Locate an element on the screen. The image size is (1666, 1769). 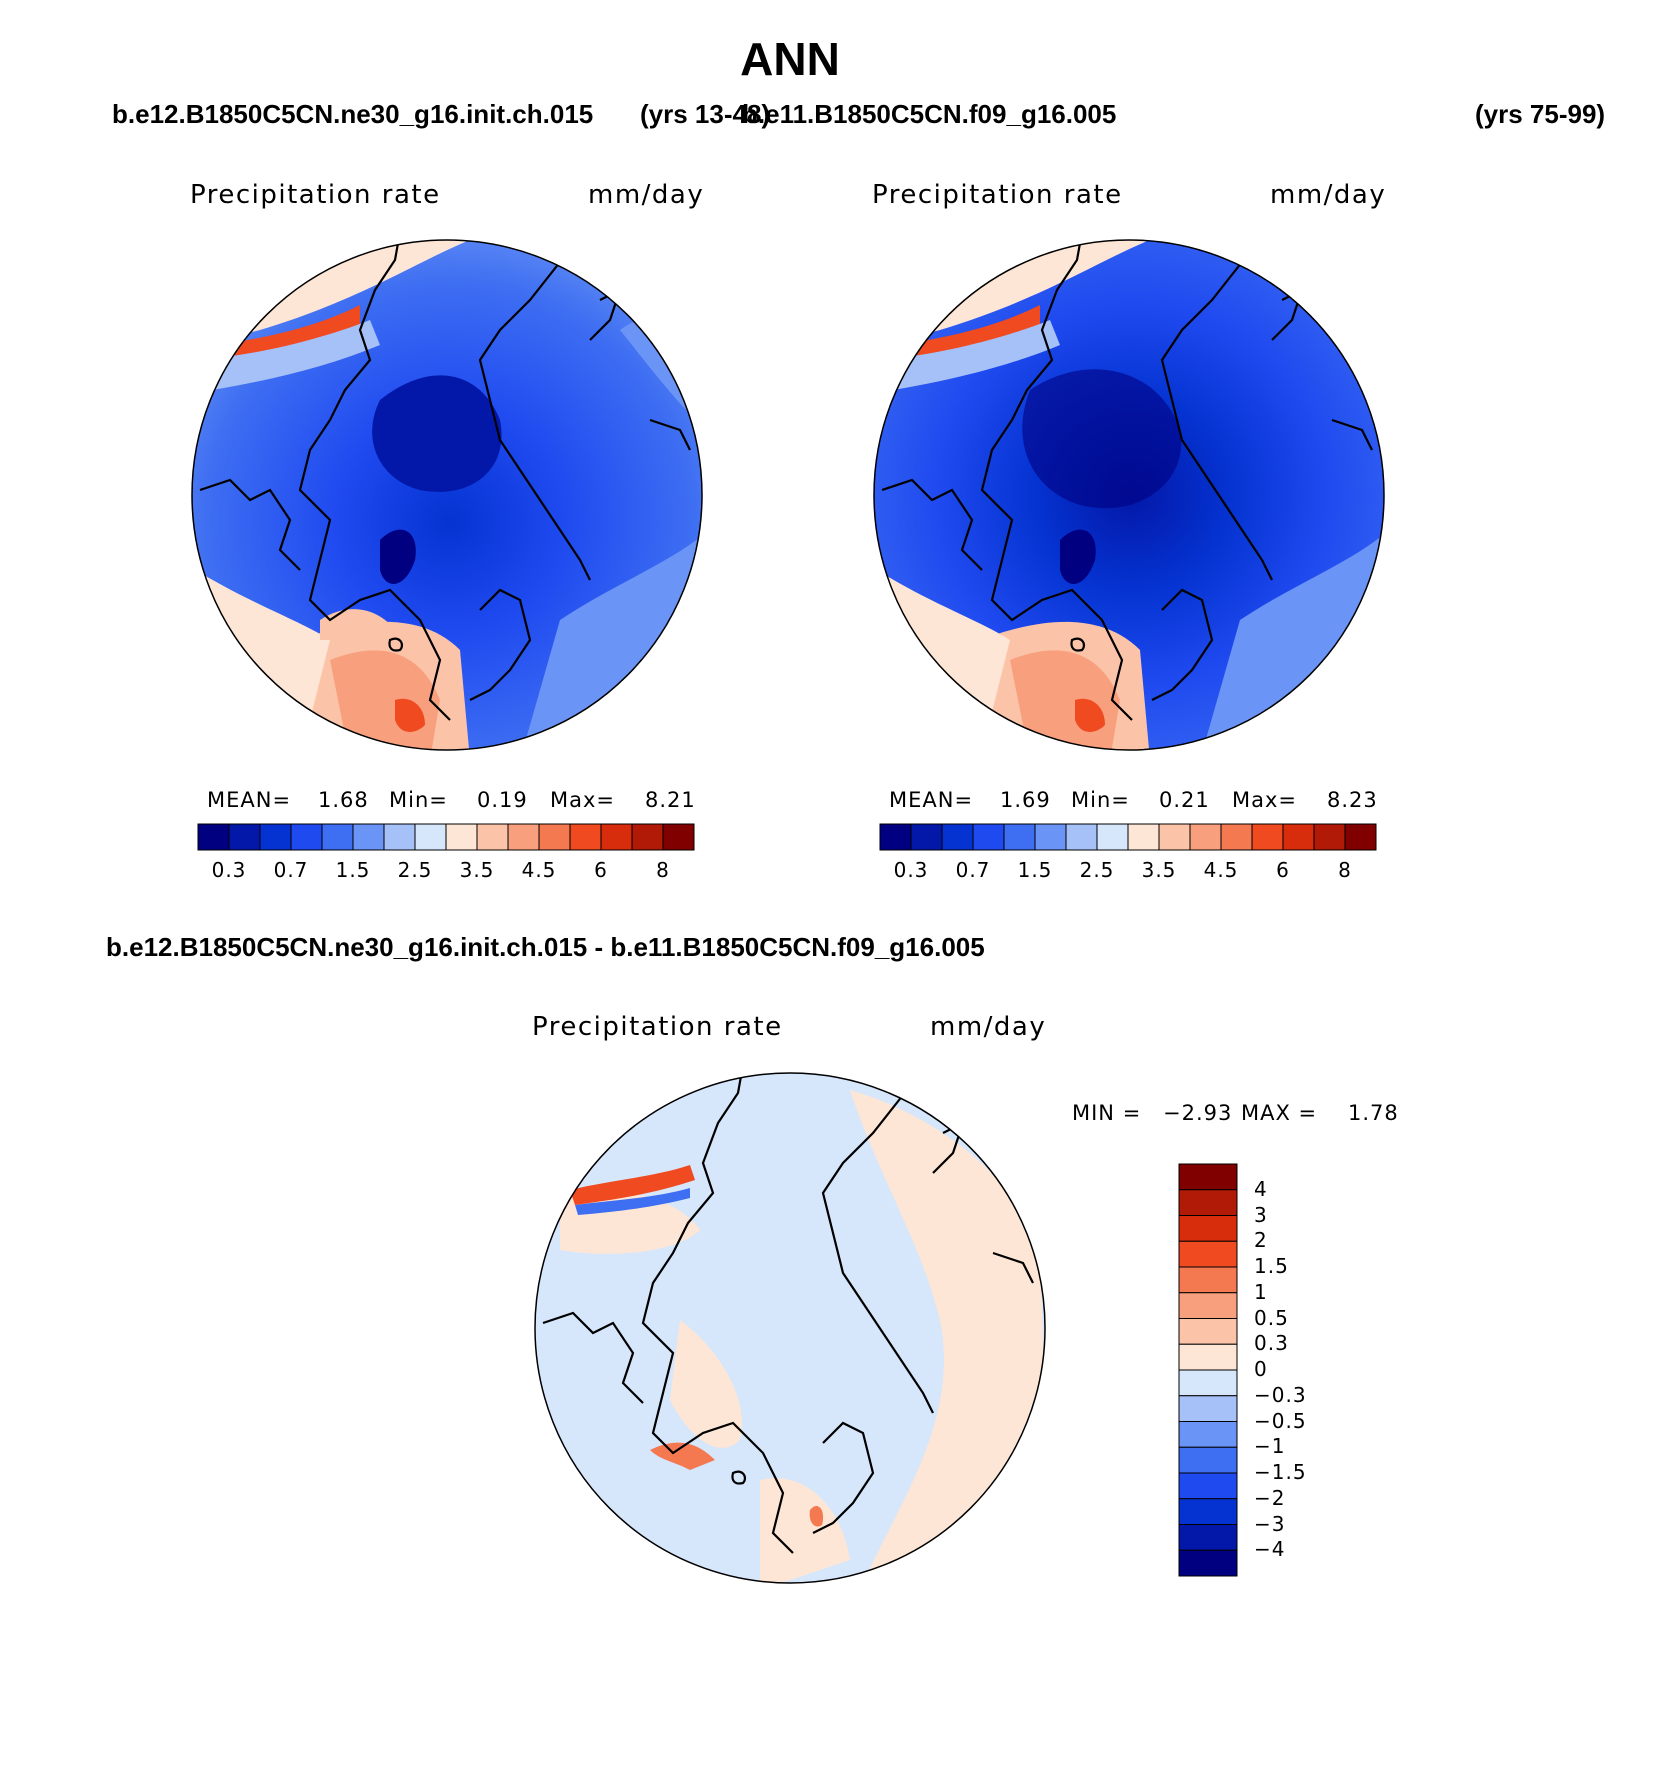
panel3-colorbar is located at coordinates (1208, 1370).